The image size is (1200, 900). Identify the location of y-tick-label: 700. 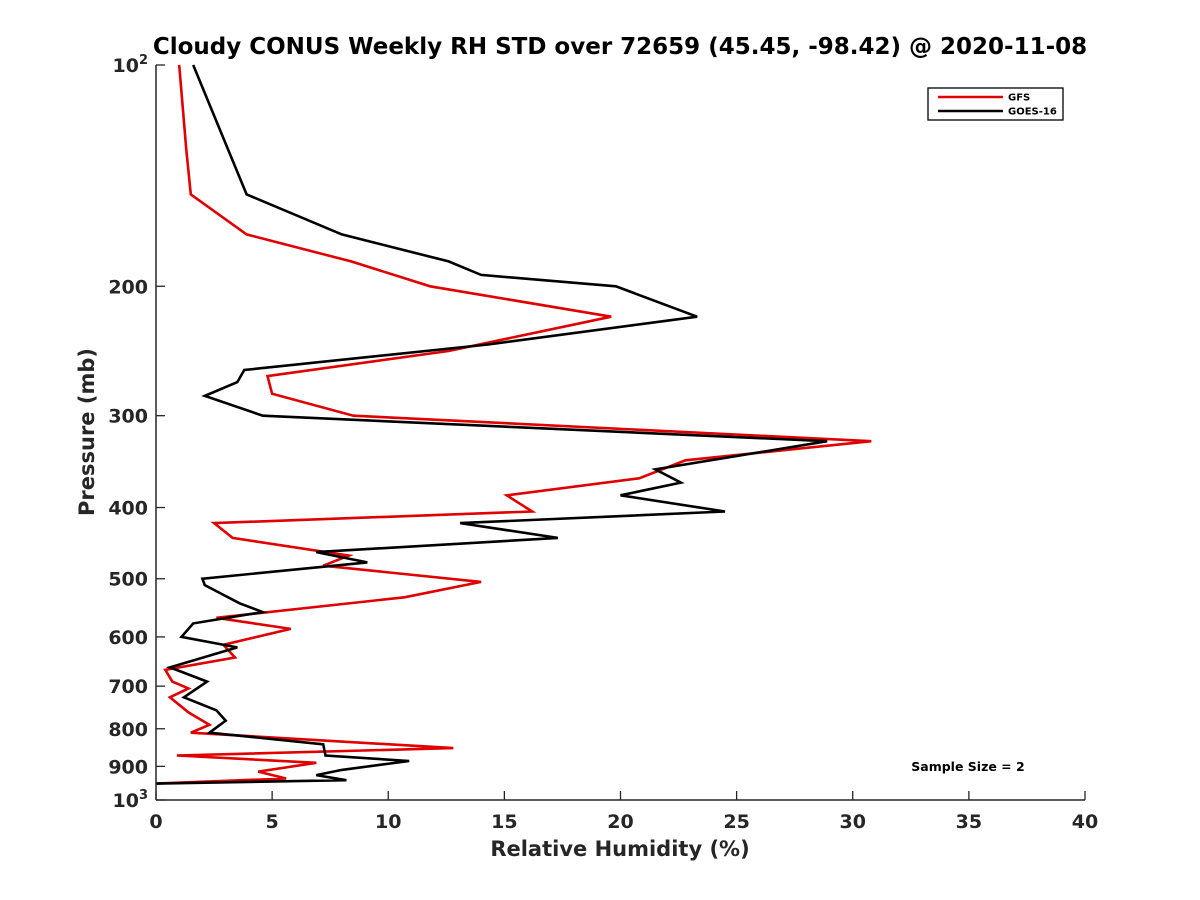
(128, 687).